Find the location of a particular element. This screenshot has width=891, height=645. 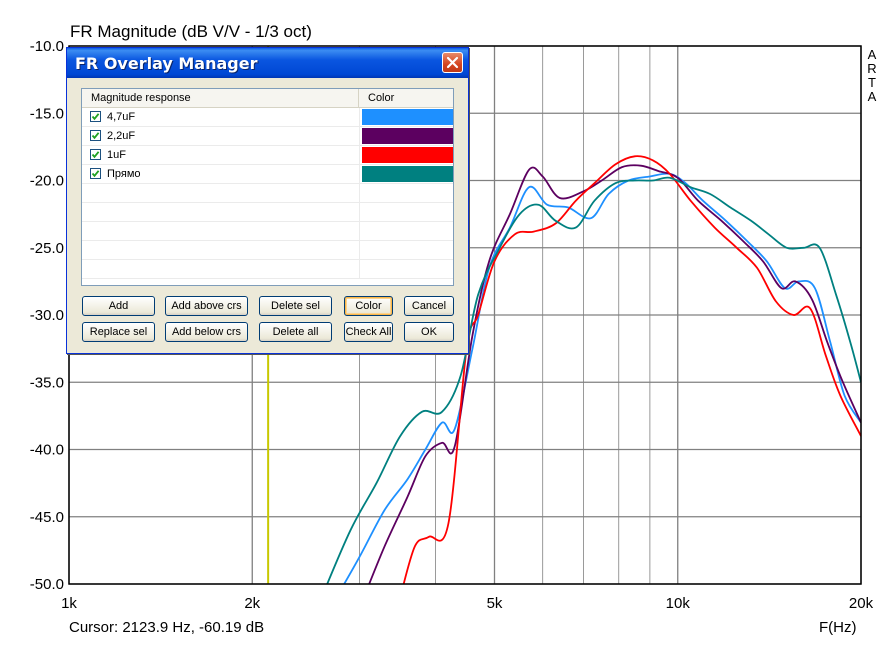

list-item: Прямо is located at coordinates (267, 174).